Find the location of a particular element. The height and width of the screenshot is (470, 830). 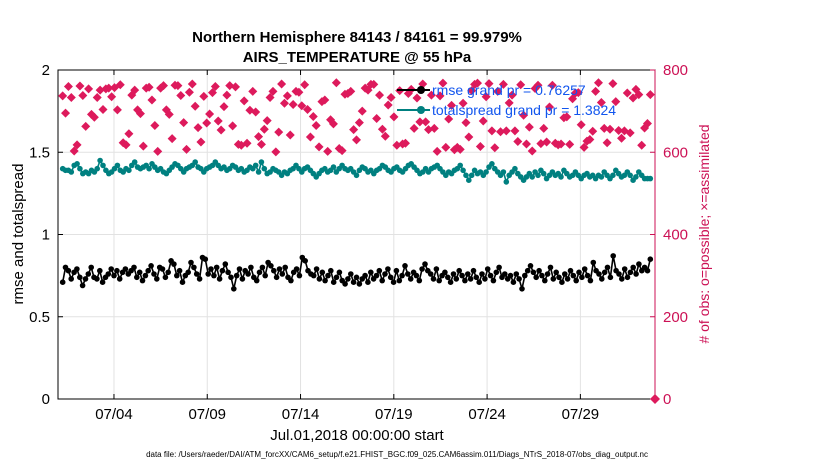

legend-marker-spread is located at coordinates (421, 110).